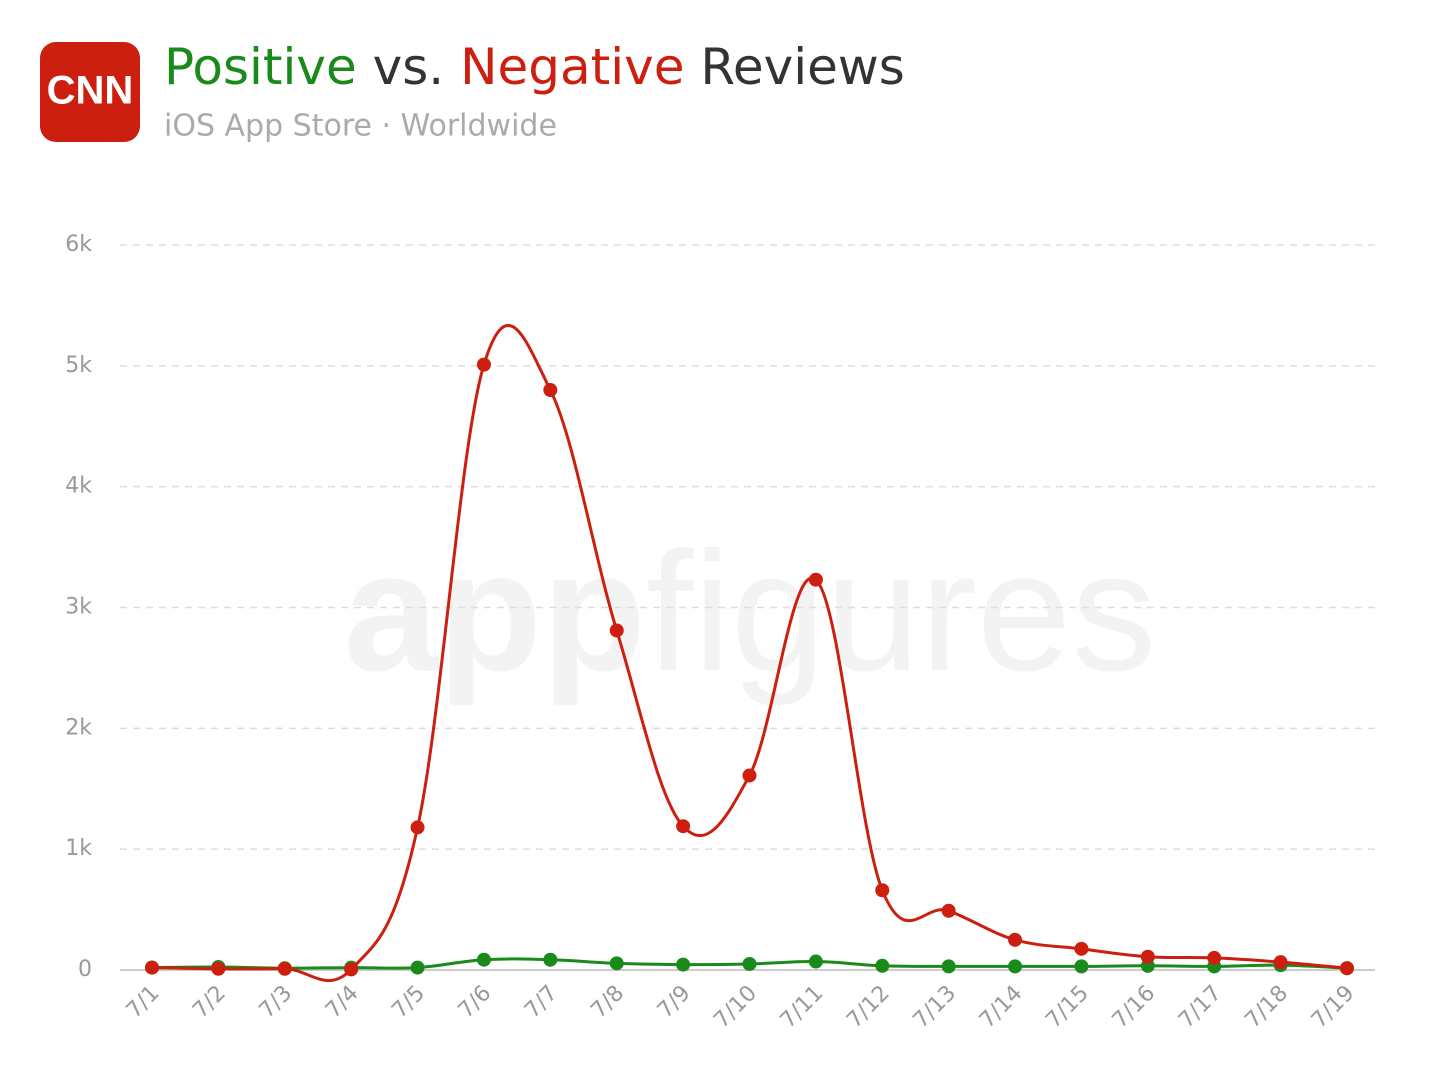 The image size is (1440, 1077). I want to click on x-tick-label: 7/1, so click(143, 1002).